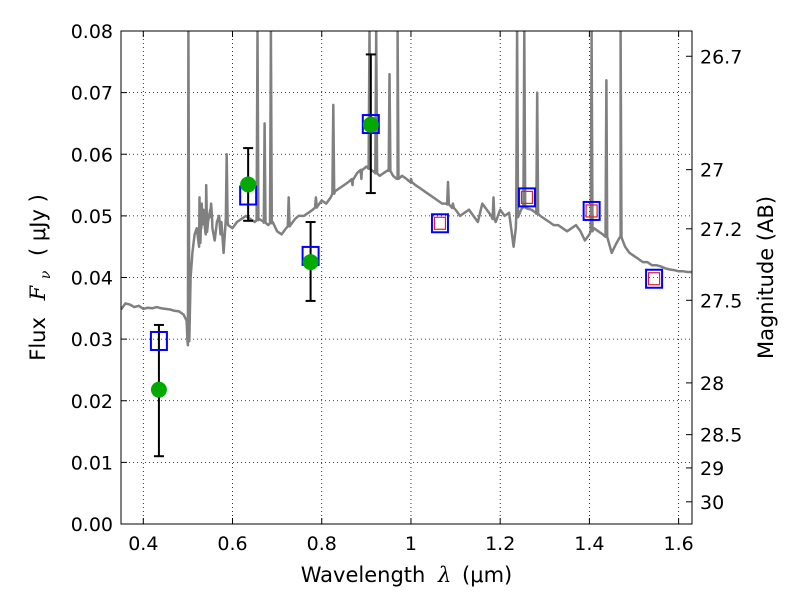 The height and width of the screenshot is (600, 800). I want to click on y-axis-label-text: Flux, so click(38, 339).